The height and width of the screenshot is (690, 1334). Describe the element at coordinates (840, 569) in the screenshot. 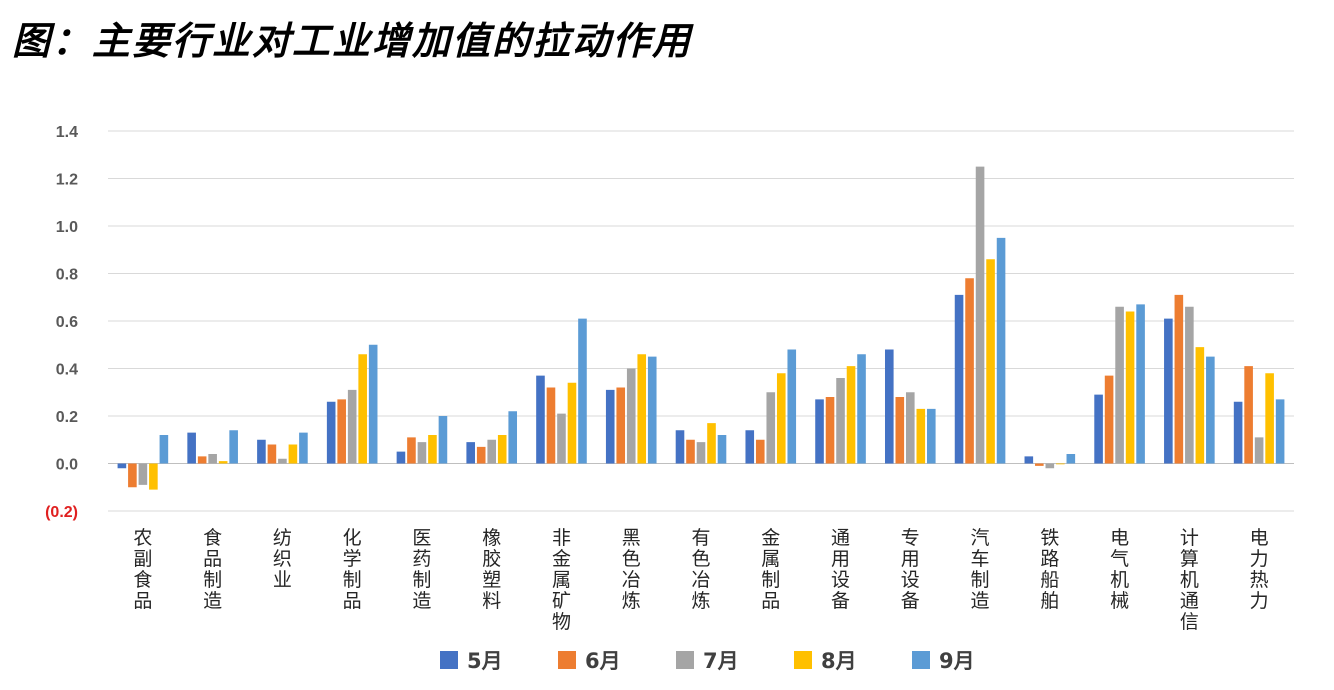

I see `category-label: 通用设备` at that location.